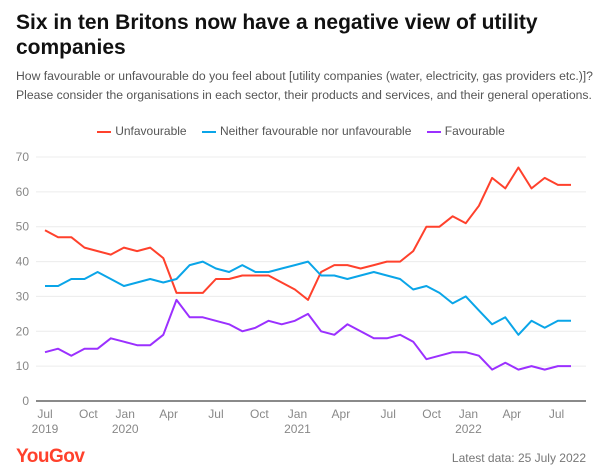 This screenshot has width=602, height=472. Describe the element at coordinates (104, 131) in the screenshot. I see `legend-swatch-unfavourable` at that location.